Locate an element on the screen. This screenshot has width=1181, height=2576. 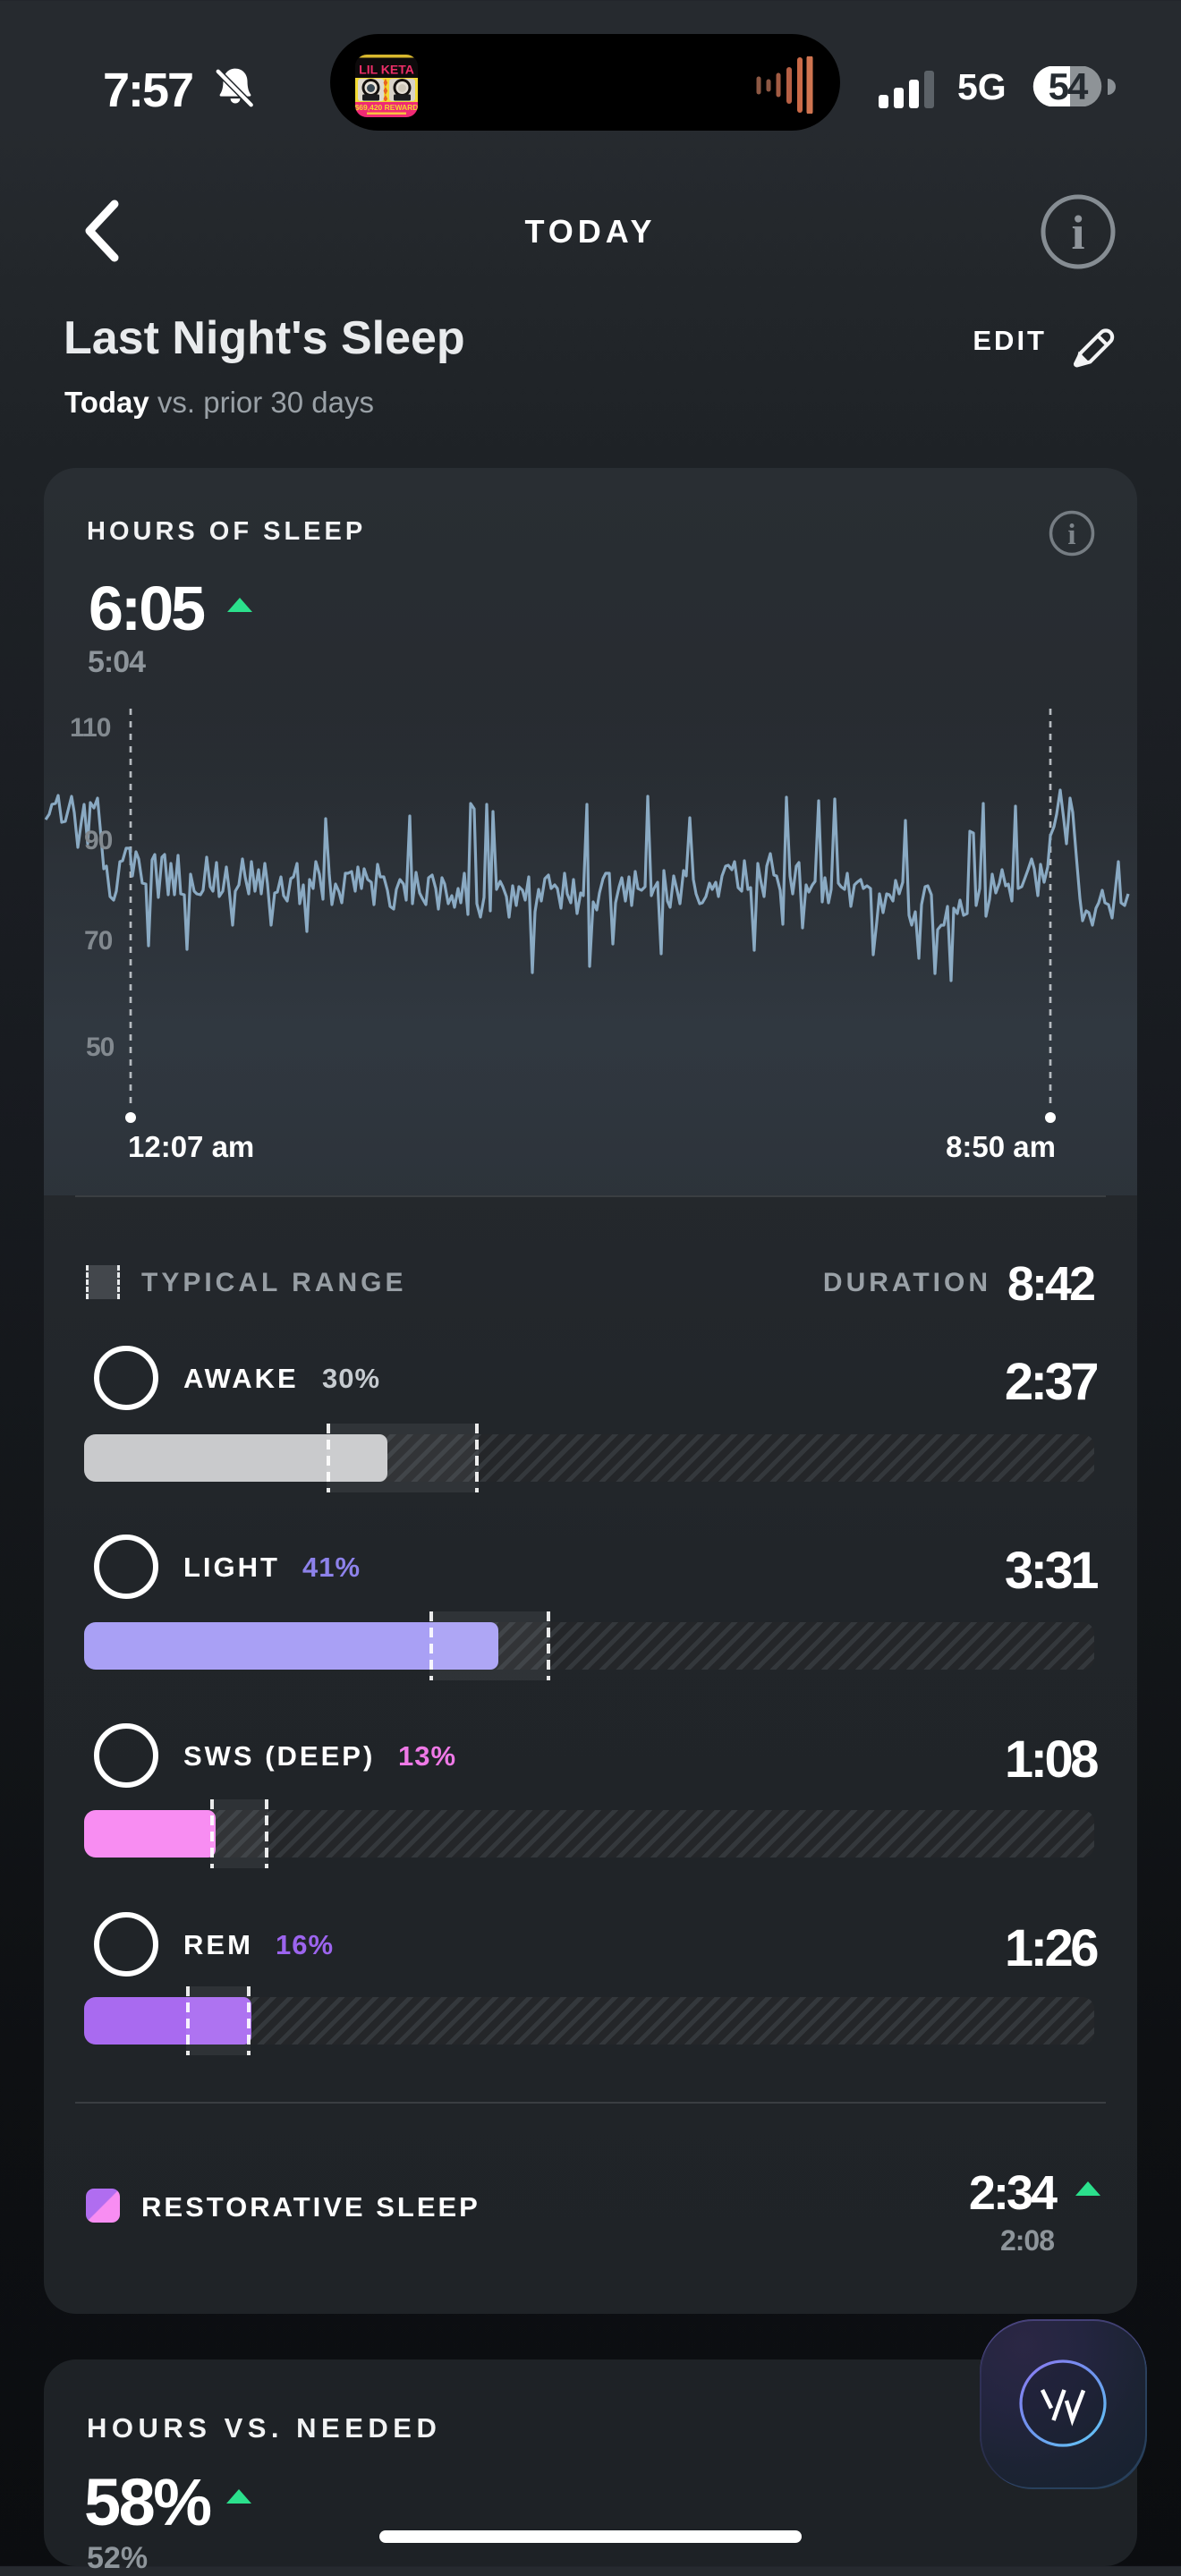
svg-text: LIL KETA is located at coordinates (386, 70).